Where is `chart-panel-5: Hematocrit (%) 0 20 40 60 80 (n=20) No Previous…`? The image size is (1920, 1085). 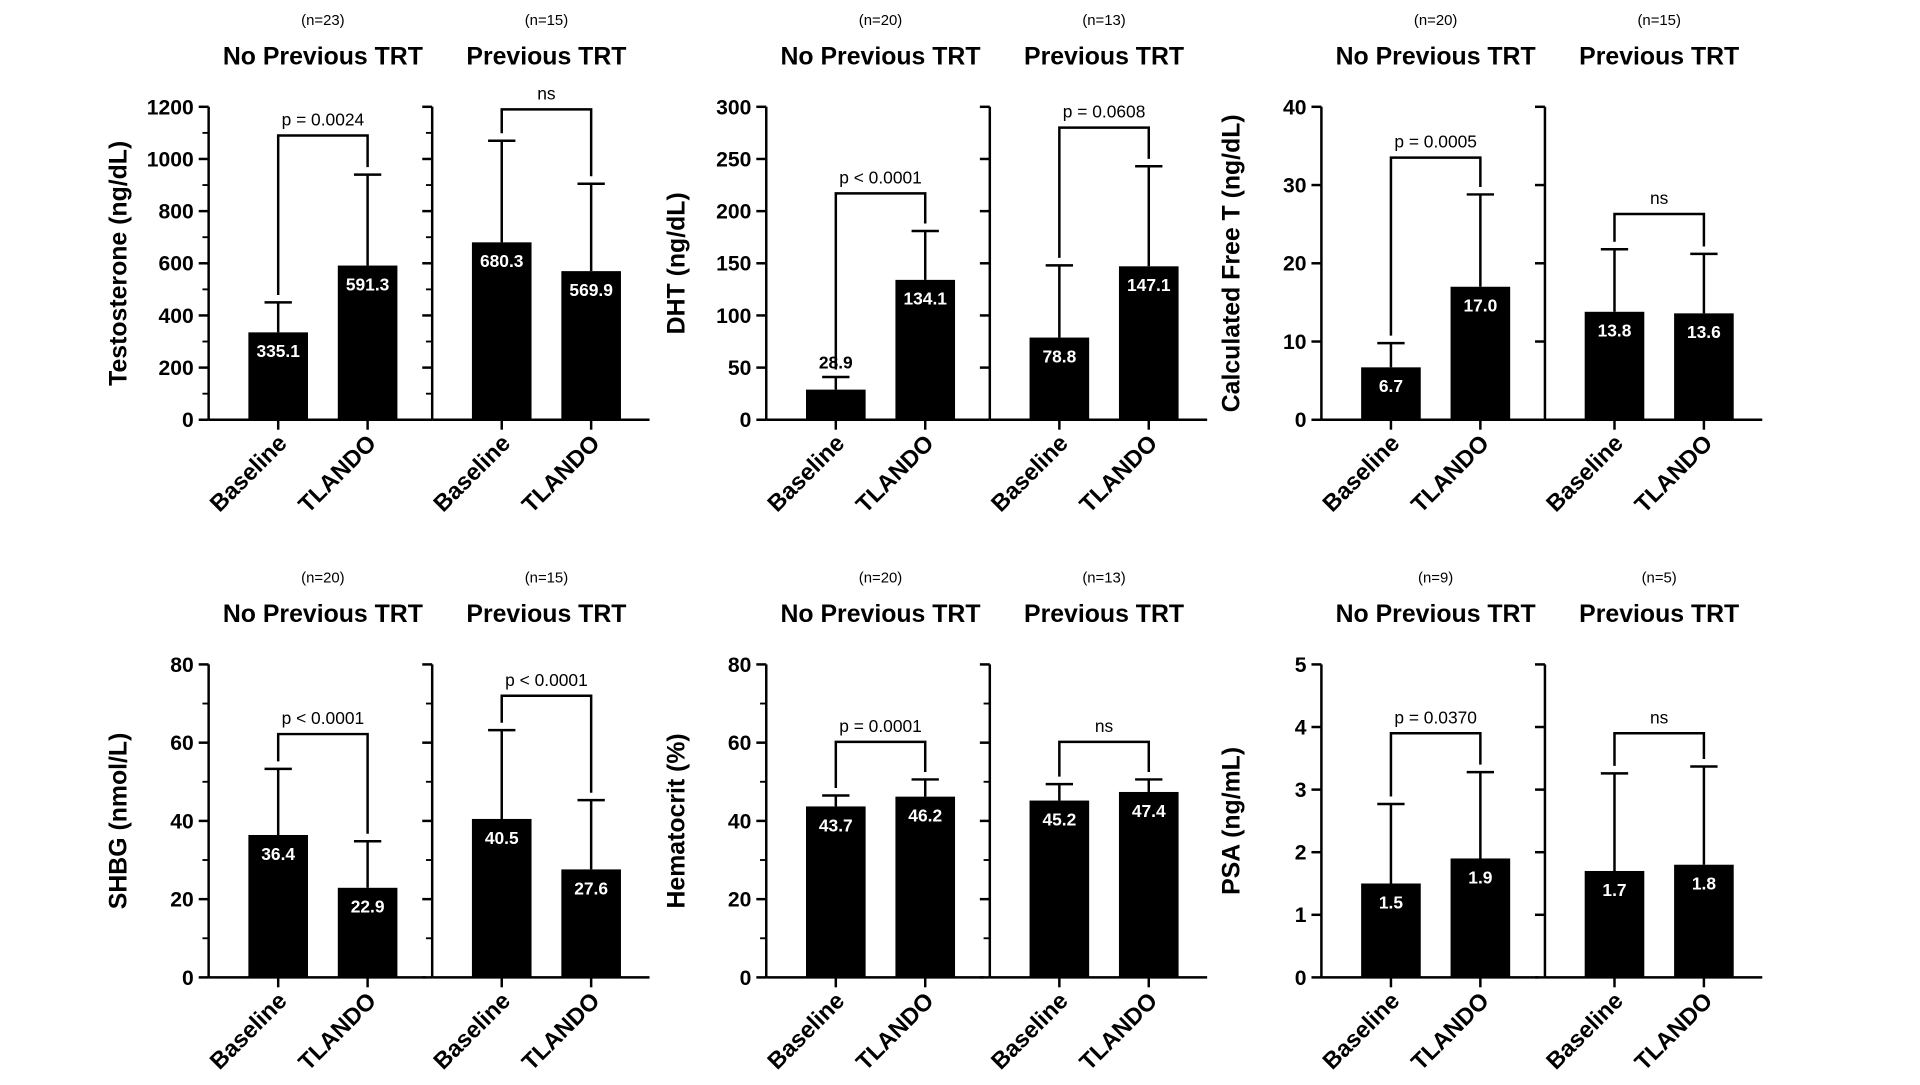 chart-panel-5: Hematocrit (%) 0 20 40 60 80 (n=20) No Previous… is located at coordinates (935, 822).